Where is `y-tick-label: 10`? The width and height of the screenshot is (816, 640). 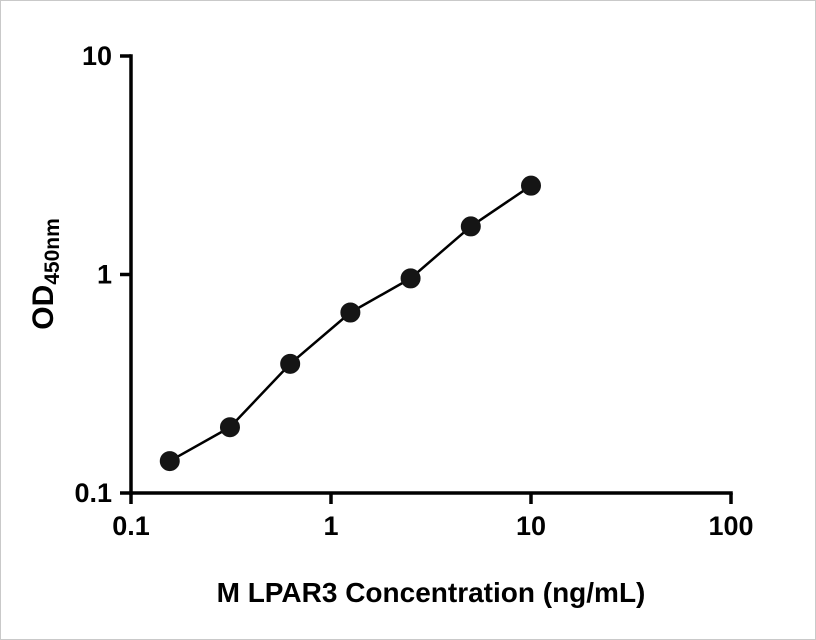
y-tick-label: 10 is located at coordinates (97, 56).